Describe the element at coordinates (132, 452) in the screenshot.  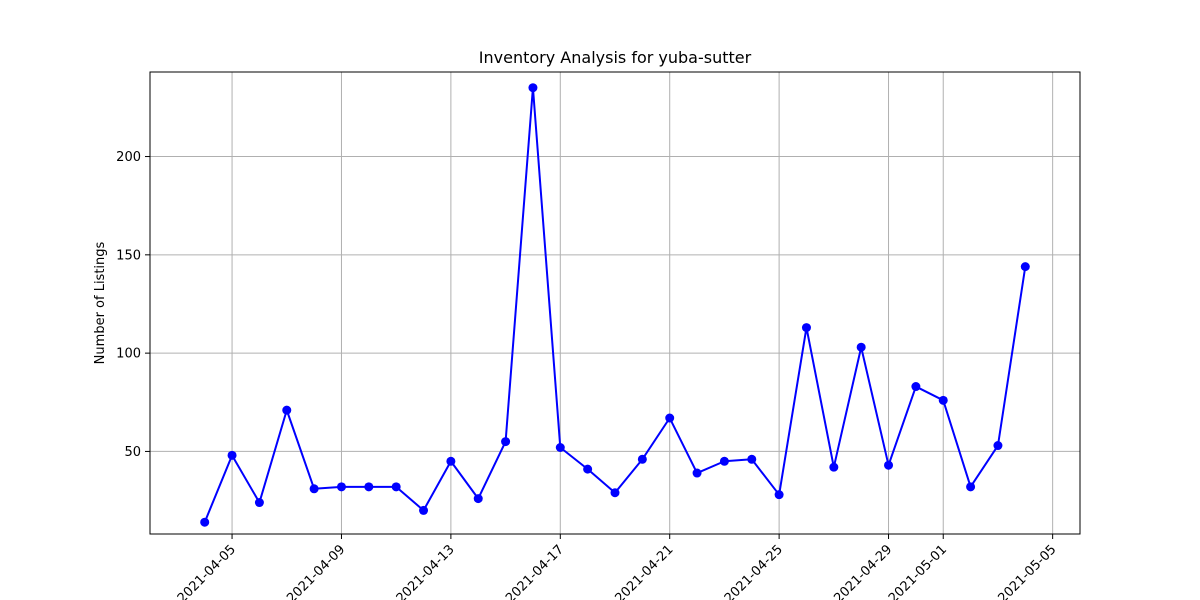
I see `y-tick-label: 50` at that location.